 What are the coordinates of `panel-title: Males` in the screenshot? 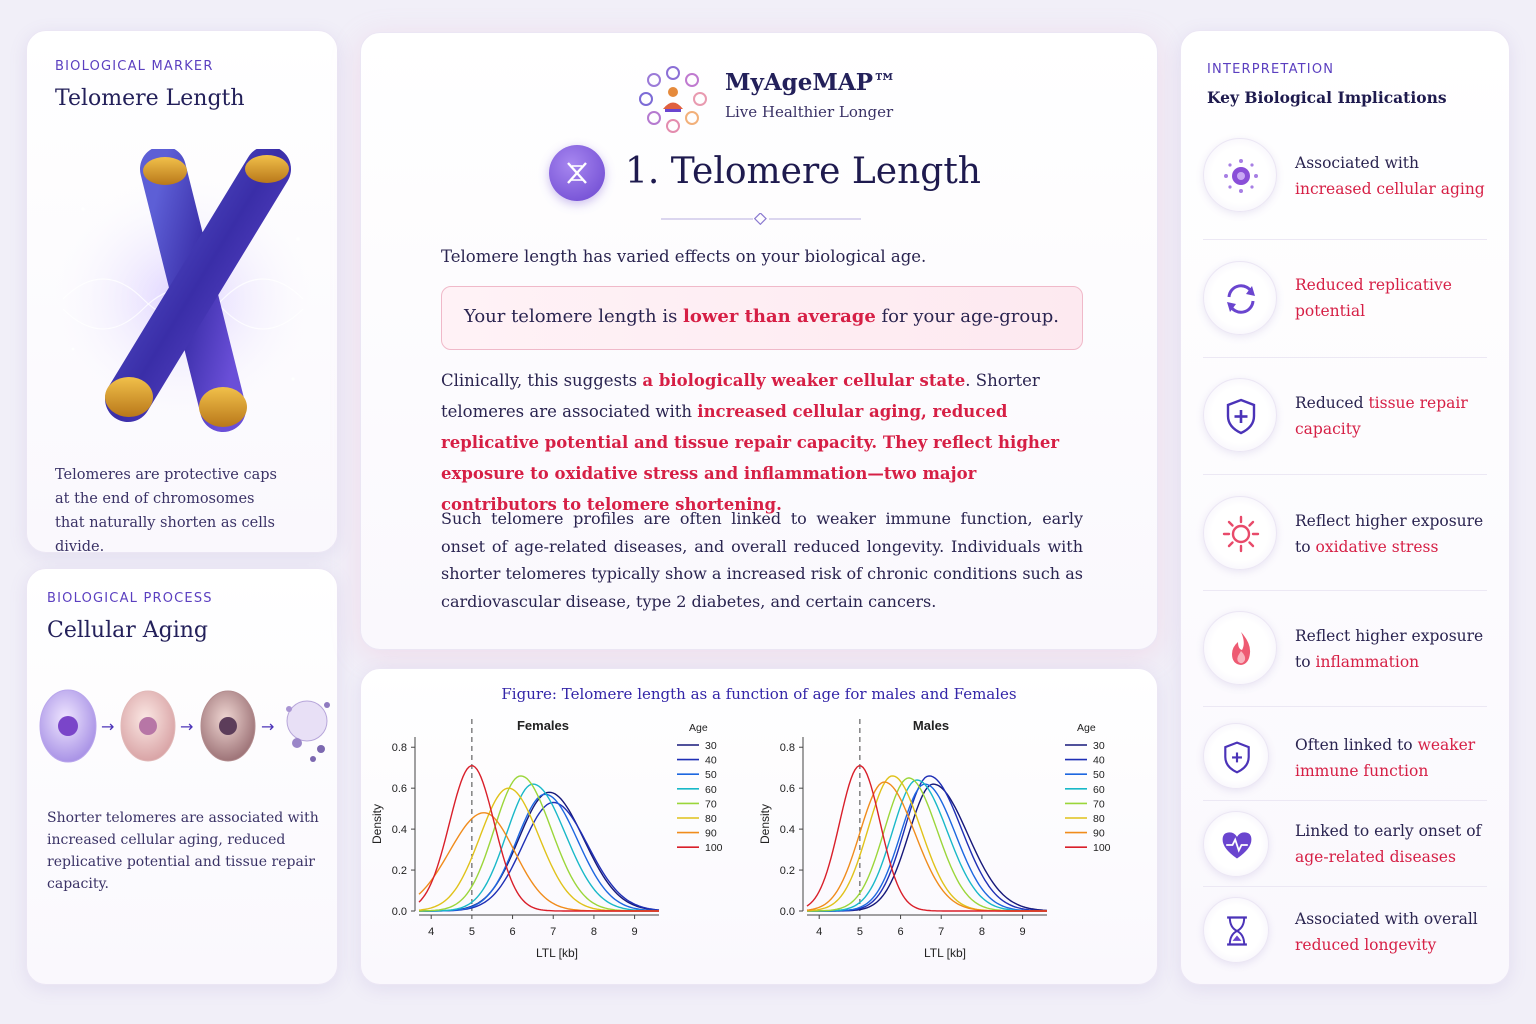 It's located at (931, 725).